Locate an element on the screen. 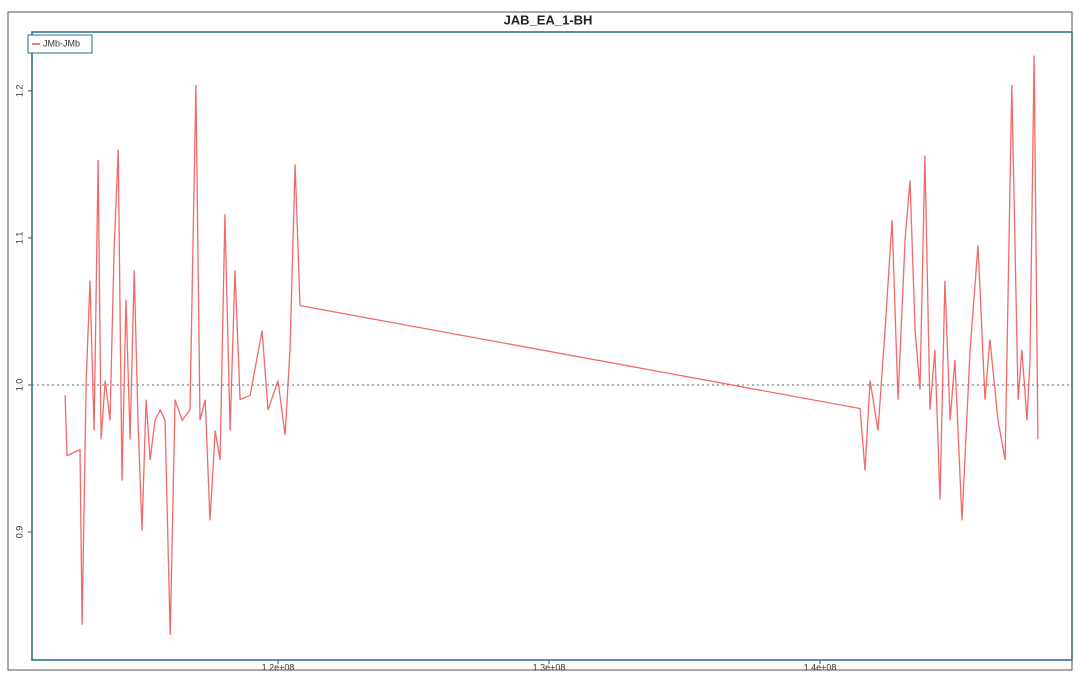 This screenshot has width=1074, height=678. legend-box is located at coordinates (60, 44).